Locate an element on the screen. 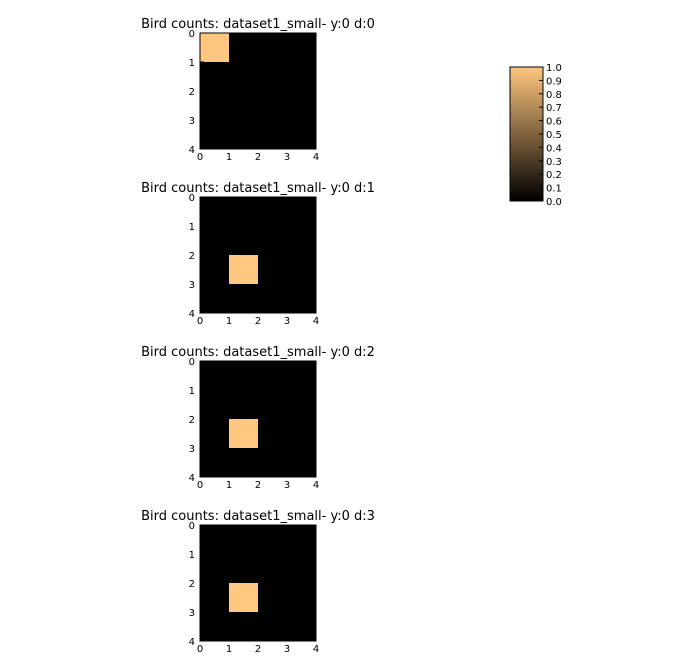 The width and height of the screenshot is (679, 671). colorbar-tick-label: 0.2 is located at coordinates (554, 175).